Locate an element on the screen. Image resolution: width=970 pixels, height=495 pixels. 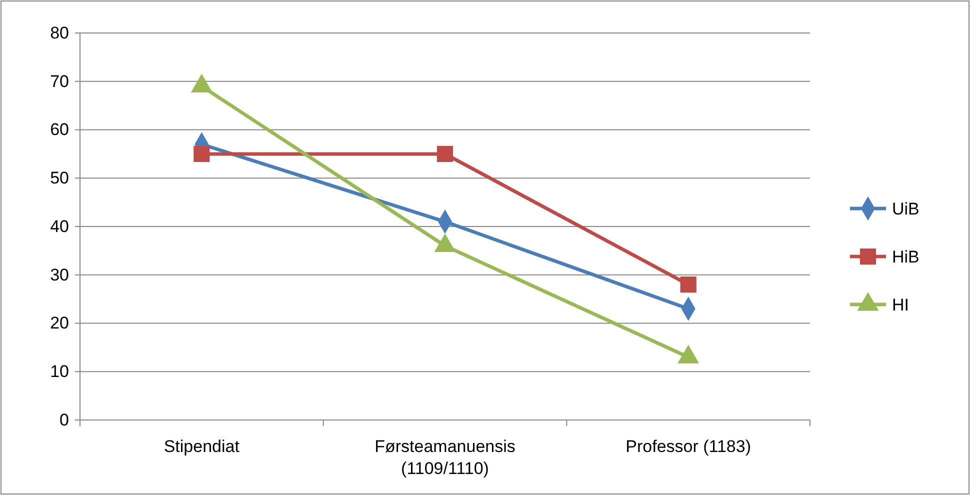
legend-label: HI is located at coordinates (900, 305).